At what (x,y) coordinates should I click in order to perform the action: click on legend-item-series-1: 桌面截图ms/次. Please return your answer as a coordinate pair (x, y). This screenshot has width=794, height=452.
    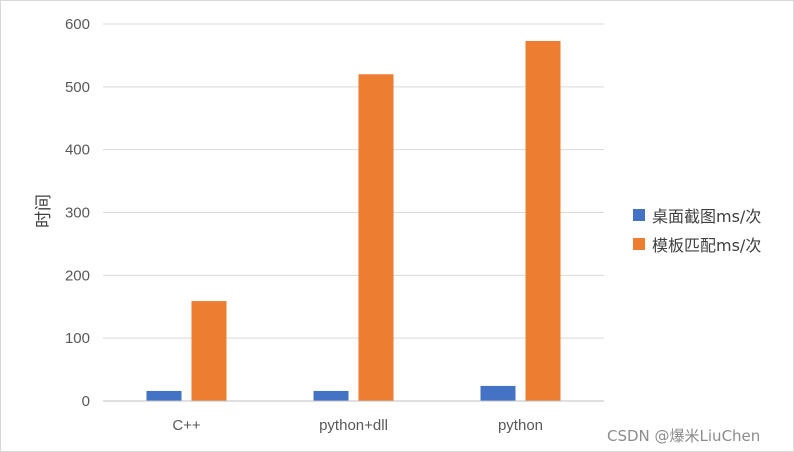
    Looking at the image, I should click on (697, 214).